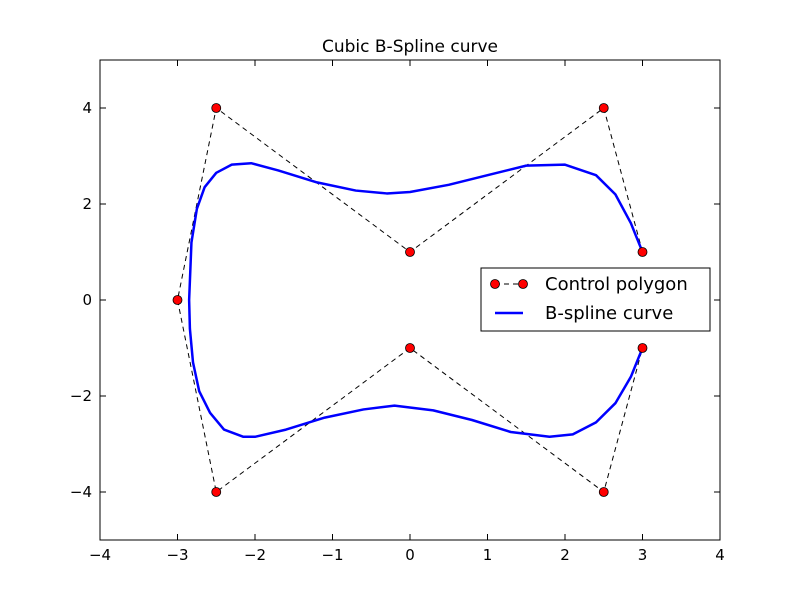 The image size is (800, 605). Describe the element at coordinates (410, 555) in the screenshot. I see `x-tick-label: 0` at that location.